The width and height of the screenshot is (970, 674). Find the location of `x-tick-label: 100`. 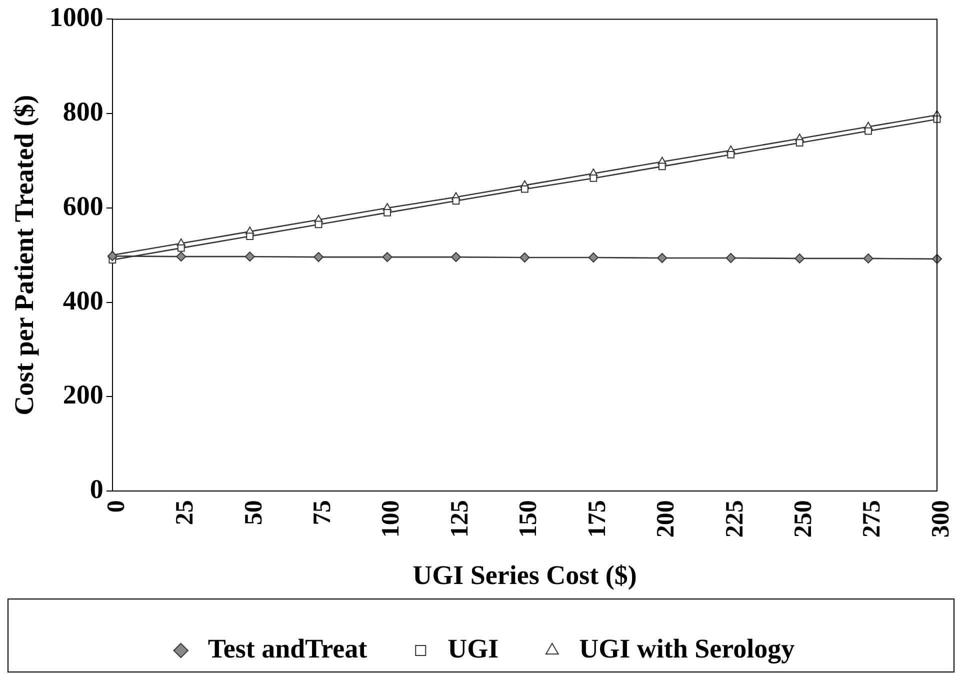

x-tick-label: 100 is located at coordinates (391, 519).